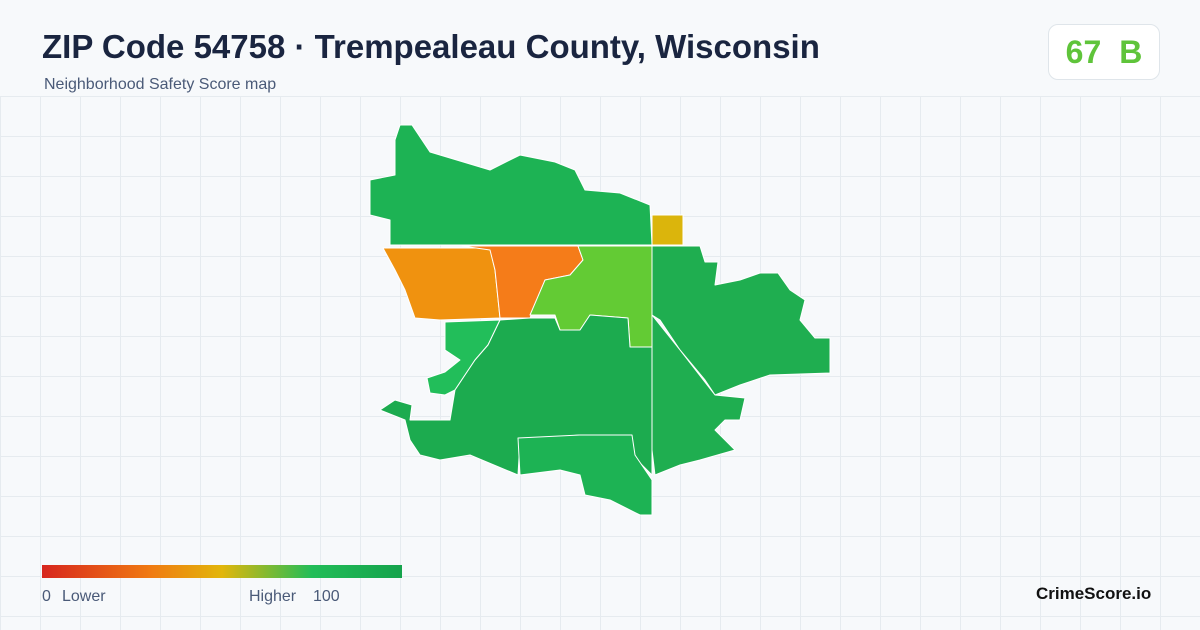 Image resolution: width=1200 pixels, height=630 pixels. I want to click on legend-gradient, so click(222, 571).